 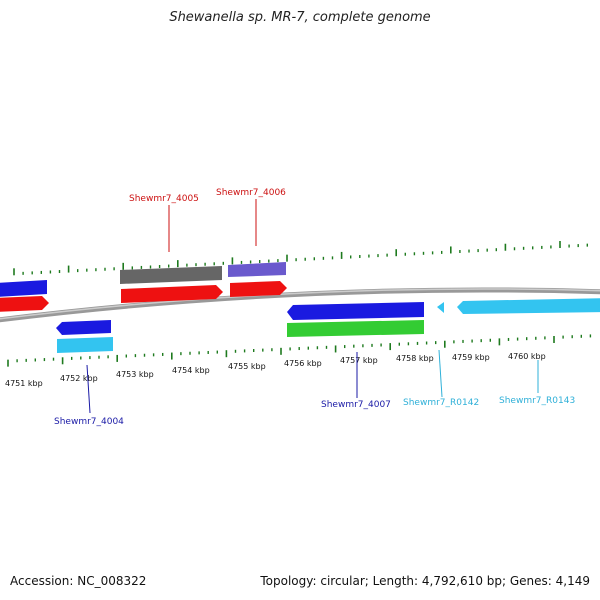 What do you see at coordinates (471, 357) in the screenshot?
I see `tick-label: 4759 kbp` at bounding box center [471, 357].